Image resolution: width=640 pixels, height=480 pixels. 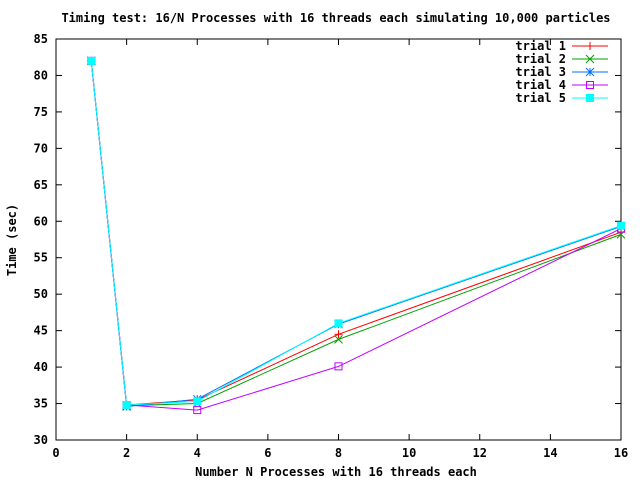 I want to click on x-axis-label: Number N Processes with 16 threads each, so click(x=336, y=472).